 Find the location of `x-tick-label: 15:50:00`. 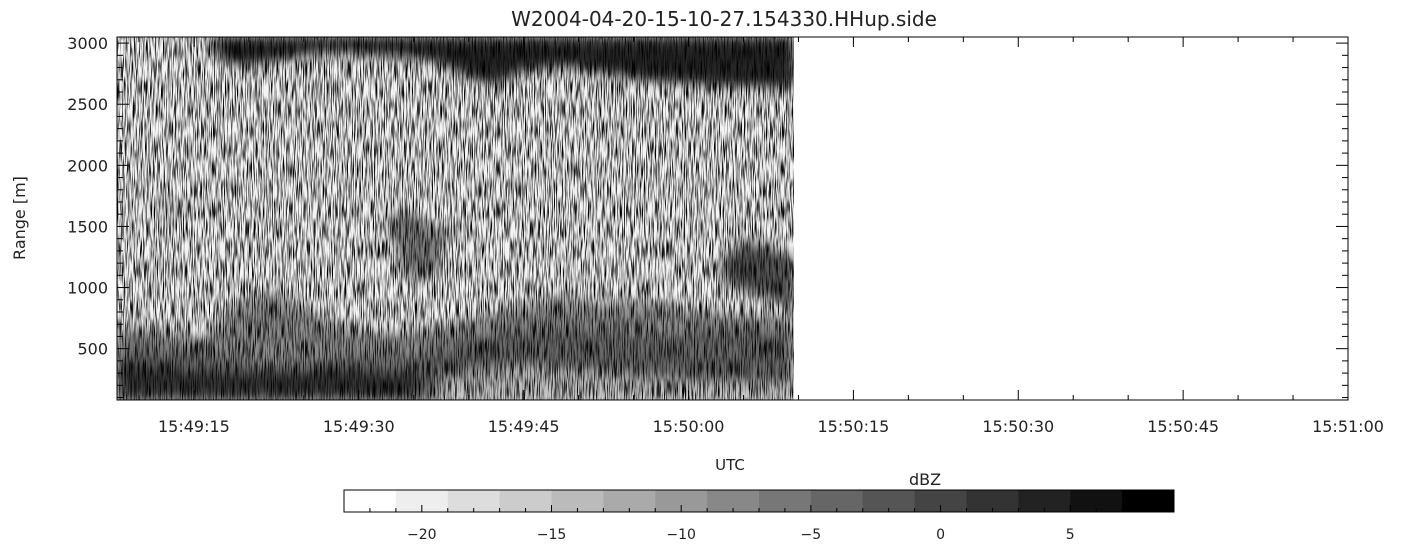

x-tick-label: 15:50:00 is located at coordinates (689, 426).